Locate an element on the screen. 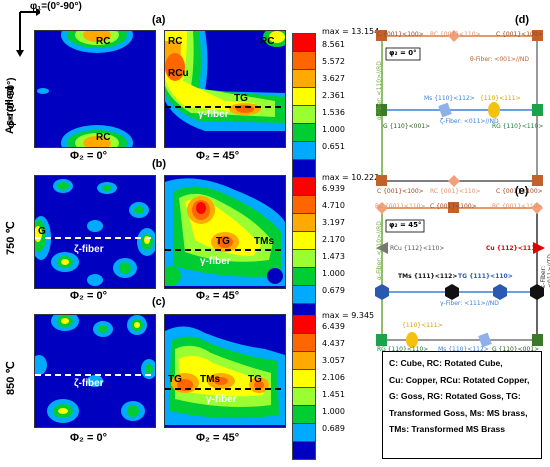 This screenshot has height=467, width=550. level: 3.057 is located at coordinates (333, 360).